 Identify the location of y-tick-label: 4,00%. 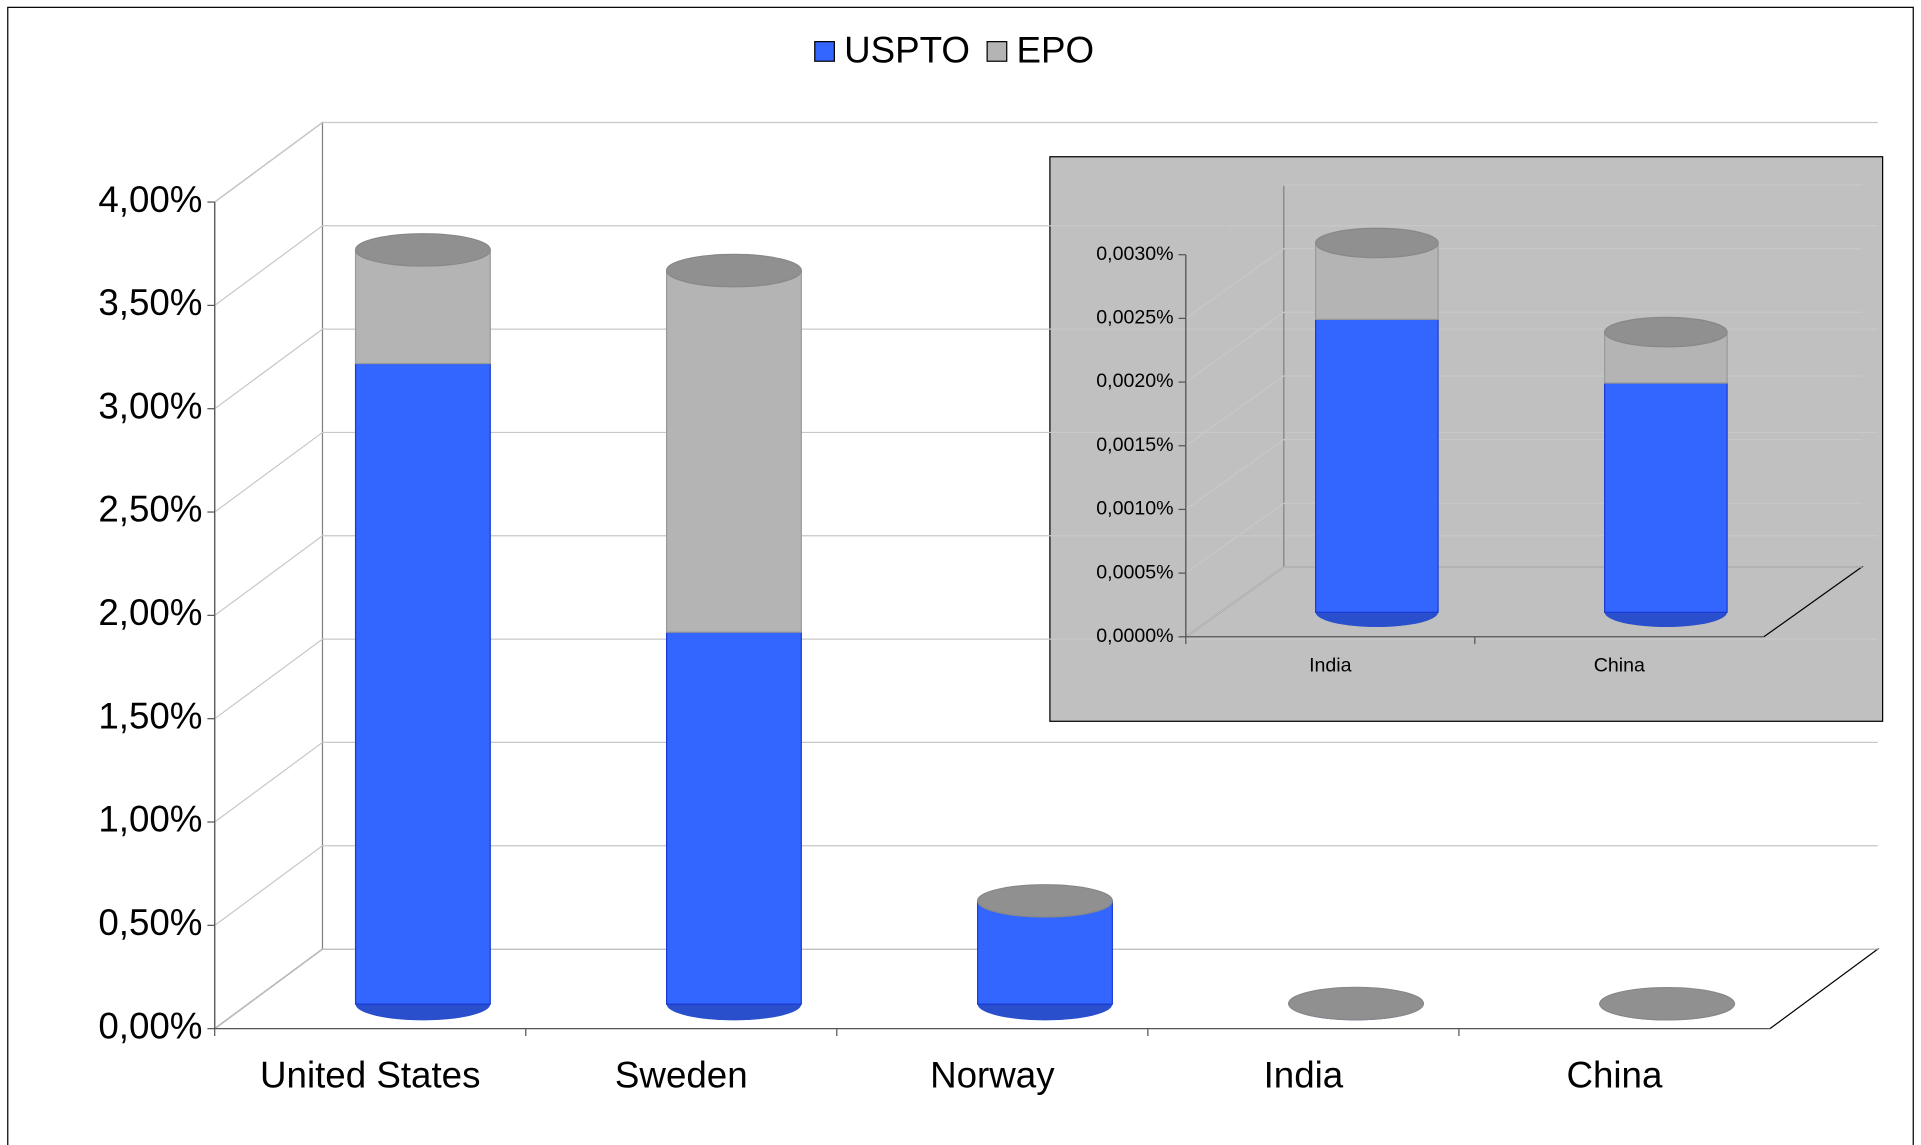
(150, 199).